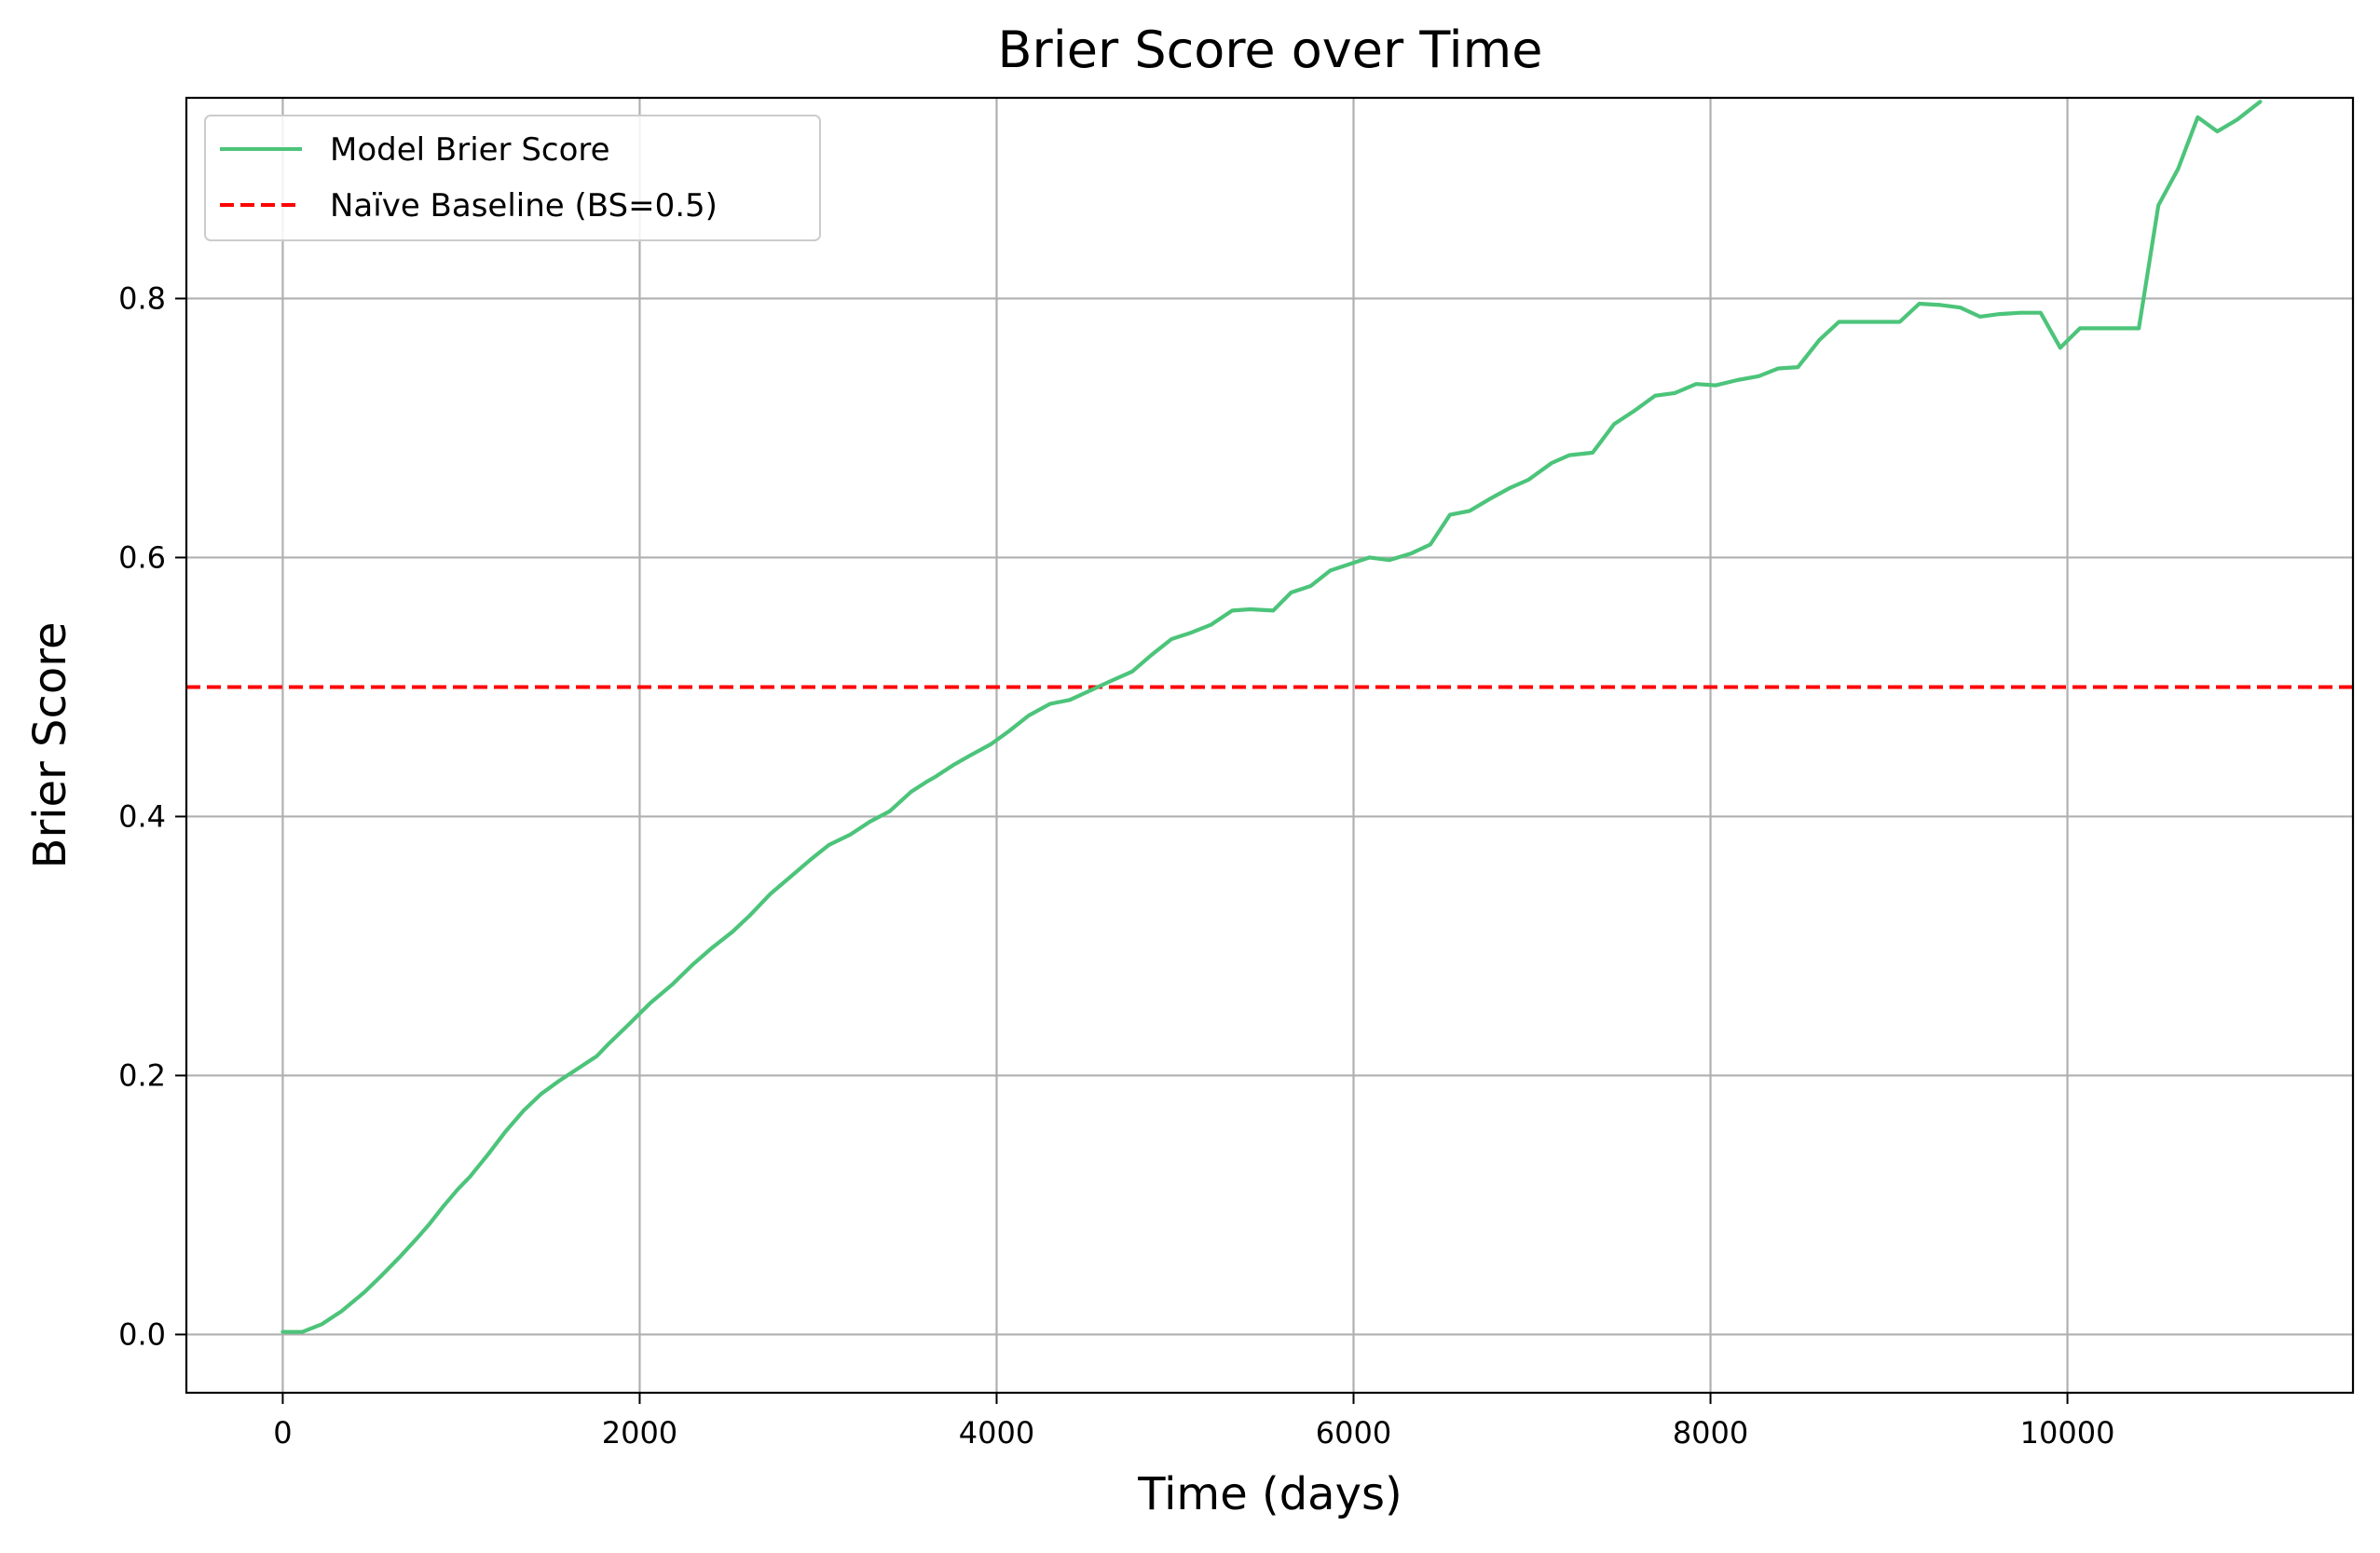 The image size is (2380, 1553). Describe the element at coordinates (282, 1433) in the screenshot. I see `x-tick-label: 0` at that location.